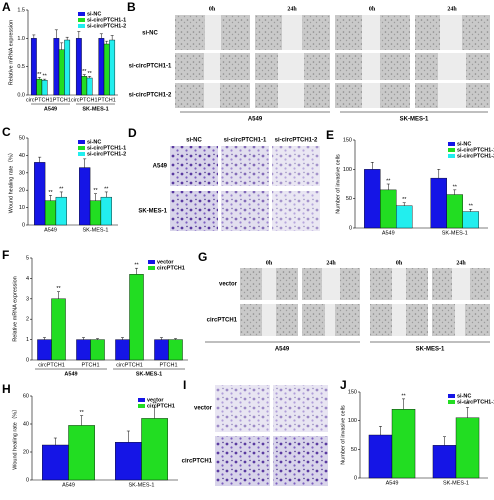  What do you see at coordinates (456, 483) in the screenshot?
I see `x-tick-label: SK-MES-1` at bounding box center [456, 483].